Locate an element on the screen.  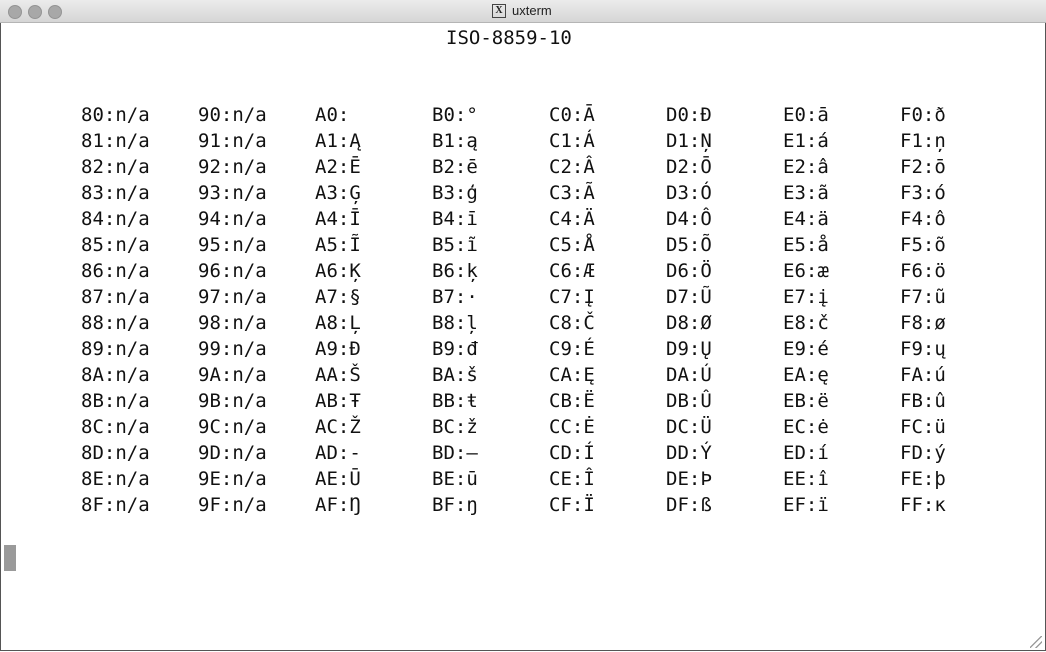
code-entry: C9:É is located at coordinates (572, 349).